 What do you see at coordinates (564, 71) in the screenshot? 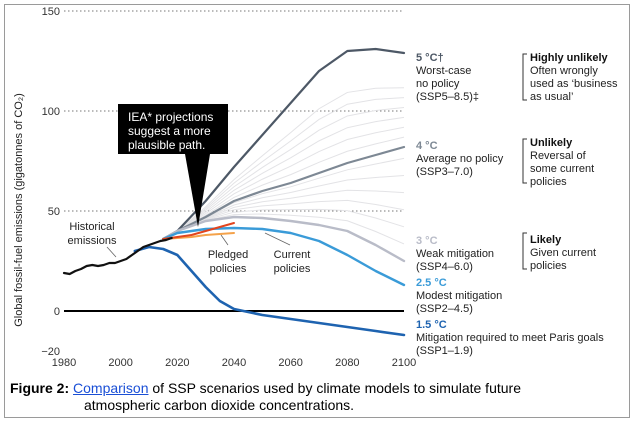
I see `highly-unlikely-line-1: Often wrongly` at bounding box center [564, 71].